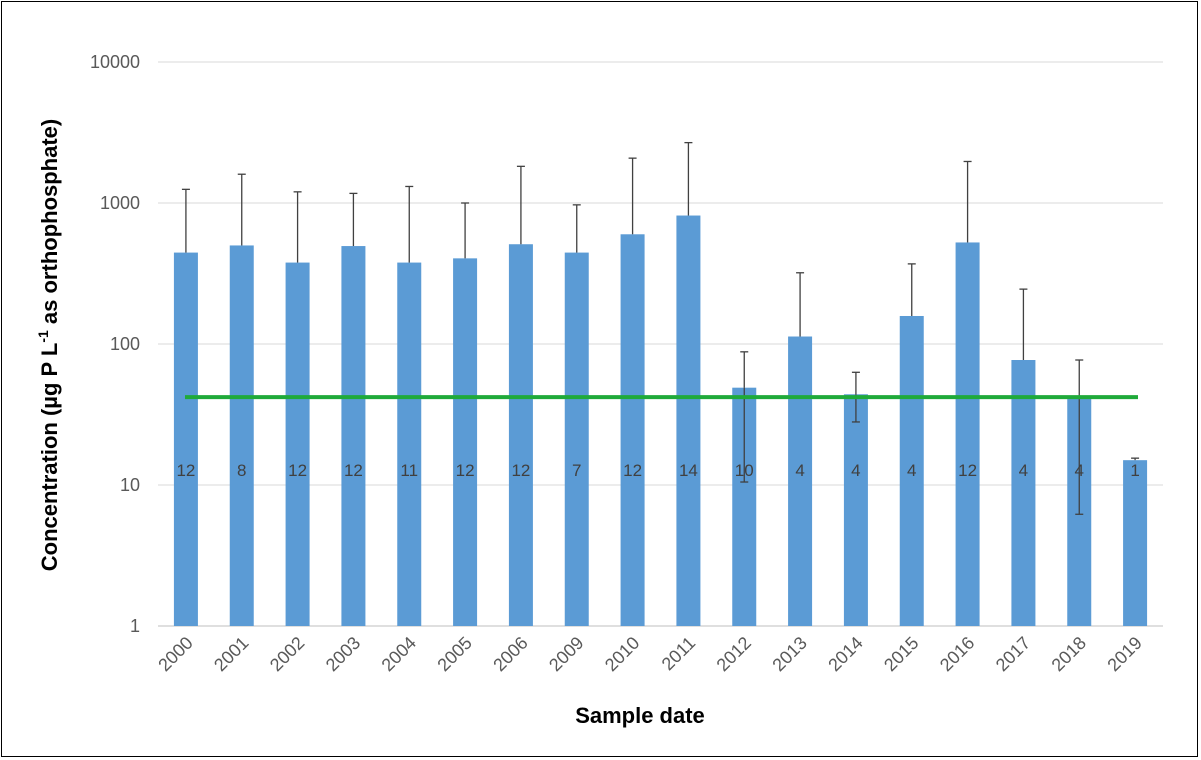 The height and width of the screenshot is (760, 1201). What do you see at coordinates (510, 654) in the screenshot?
I see `x-tick-label: 2006` at bounding box center [510, 654].